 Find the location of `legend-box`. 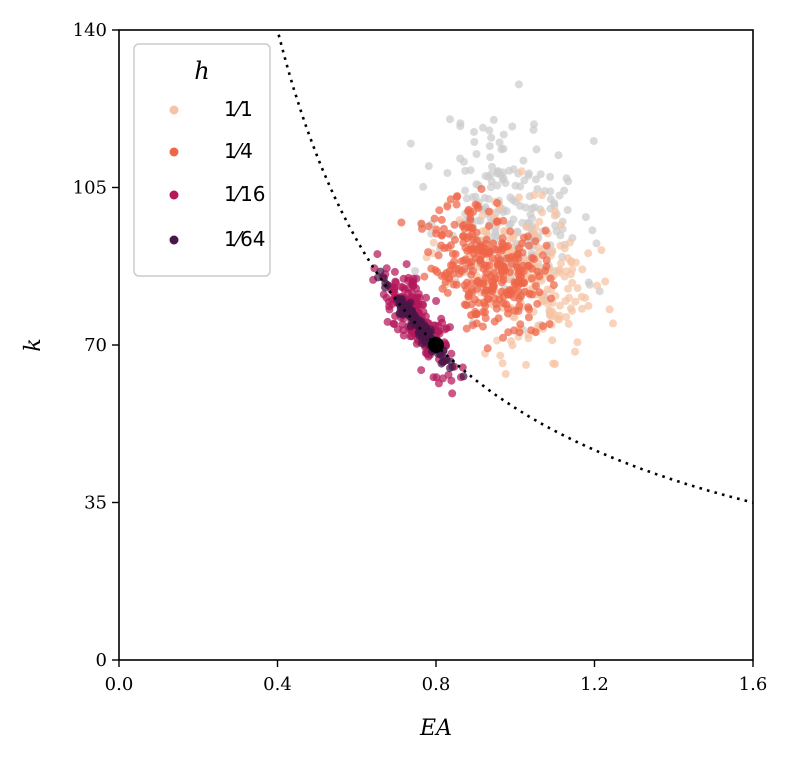

legend-box is located at coordinates (202, 160).